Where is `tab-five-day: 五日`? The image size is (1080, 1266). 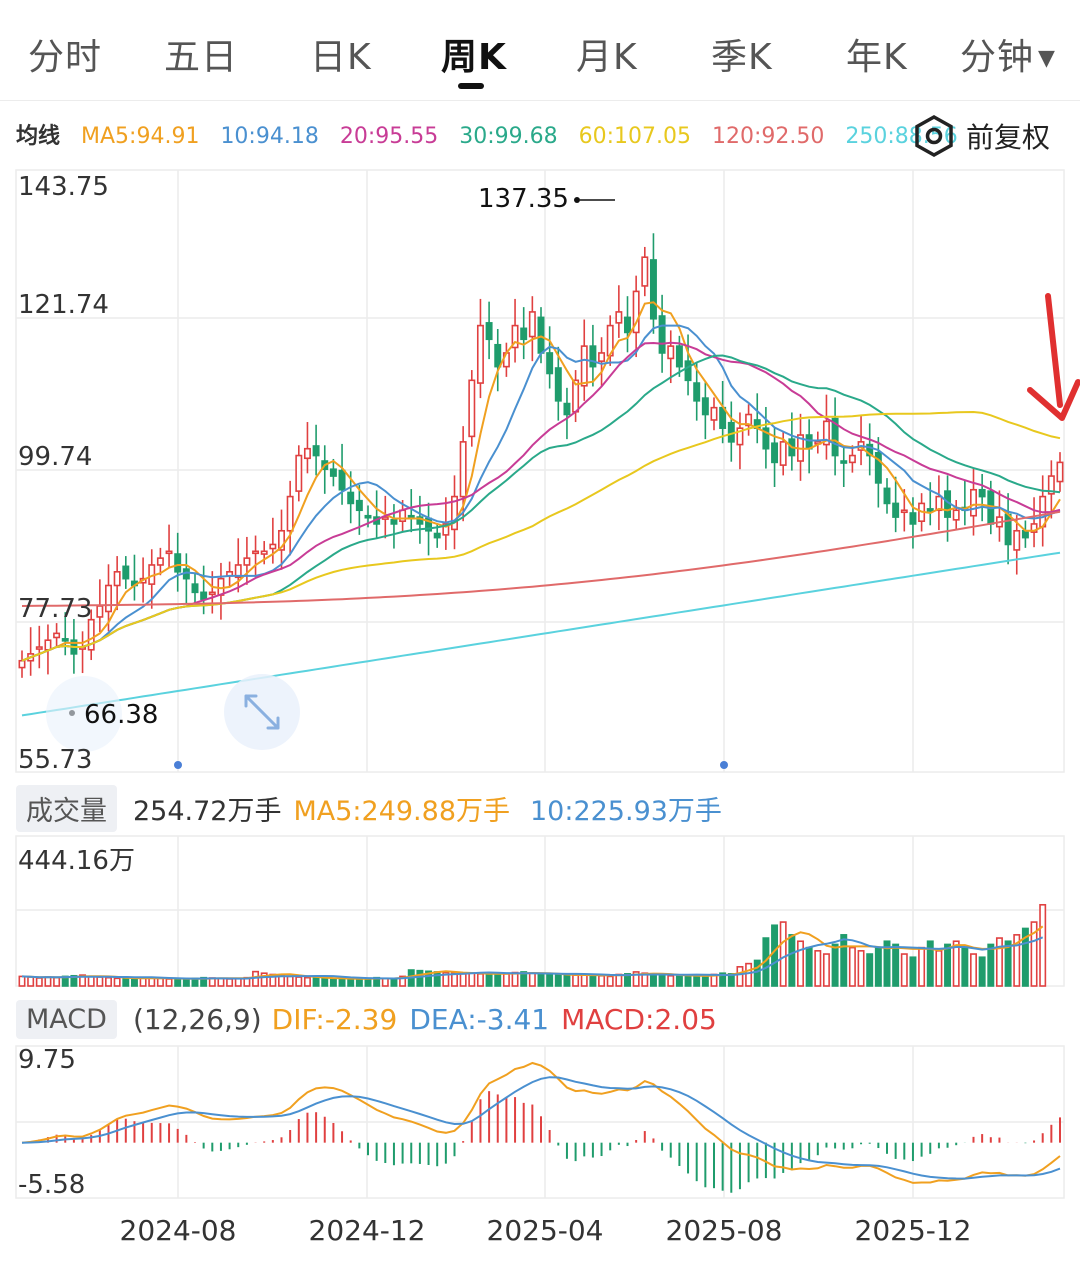
tab-five-day: 五日 is located at coordinates (201, 57).